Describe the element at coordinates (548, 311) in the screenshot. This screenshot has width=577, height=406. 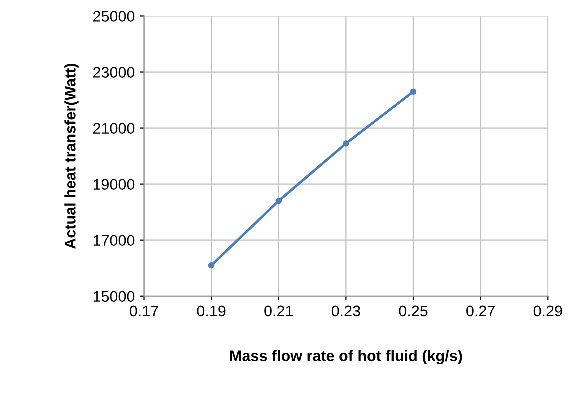
I see `x-tick-label: 0.29` at that location.